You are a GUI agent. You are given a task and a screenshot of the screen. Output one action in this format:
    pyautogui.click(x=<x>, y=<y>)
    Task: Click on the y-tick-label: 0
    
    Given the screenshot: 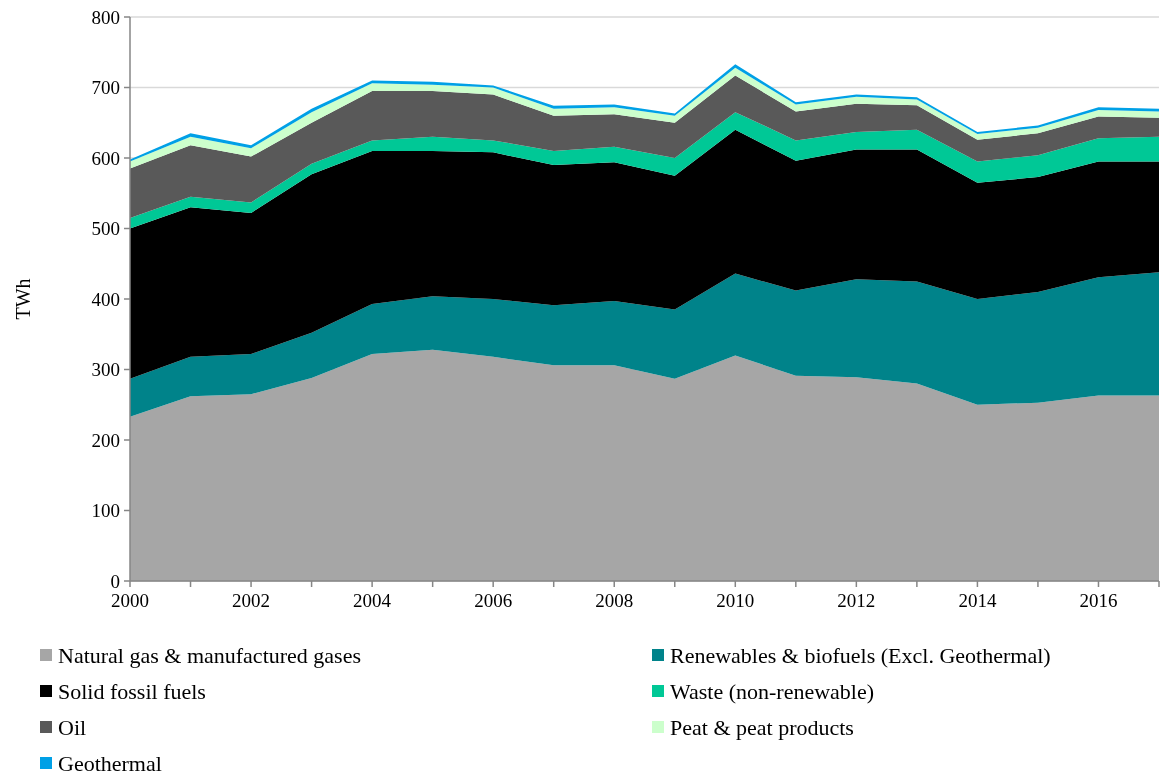 What is the action you would take?
    pyautogui.click(x=115, y=581)
    